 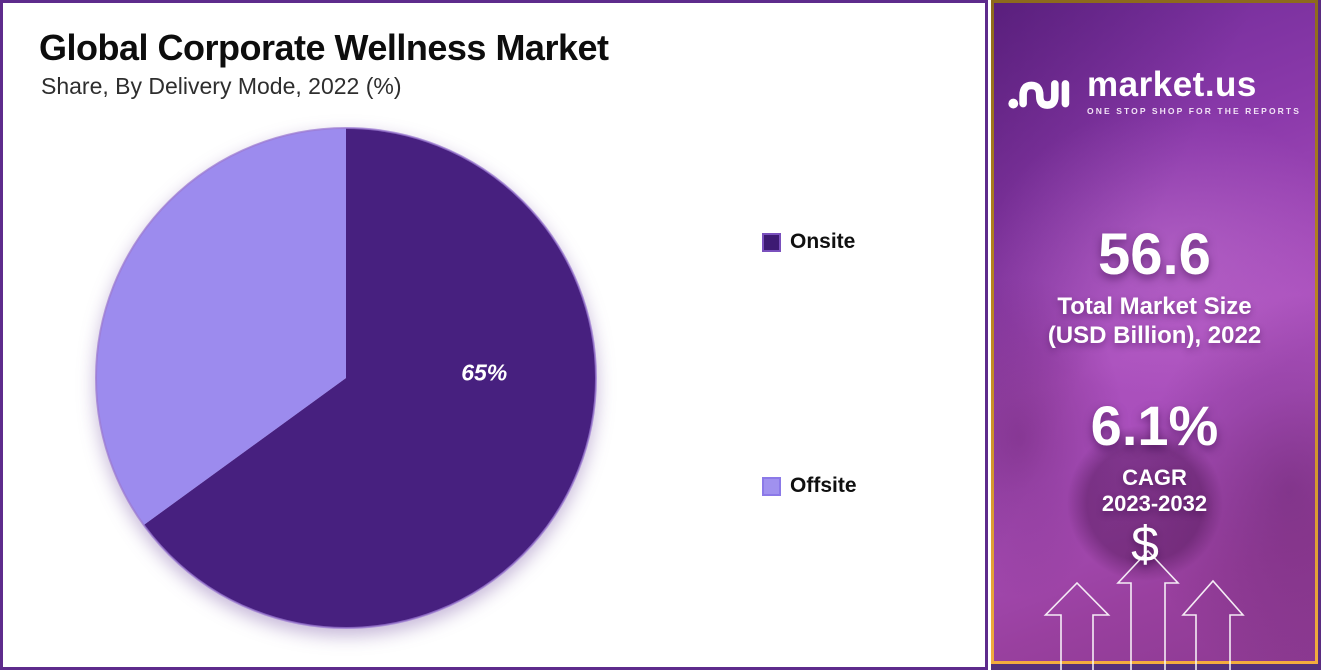 I want to click on legend-label-offsite: Offsite, so click(x=823, y=485).